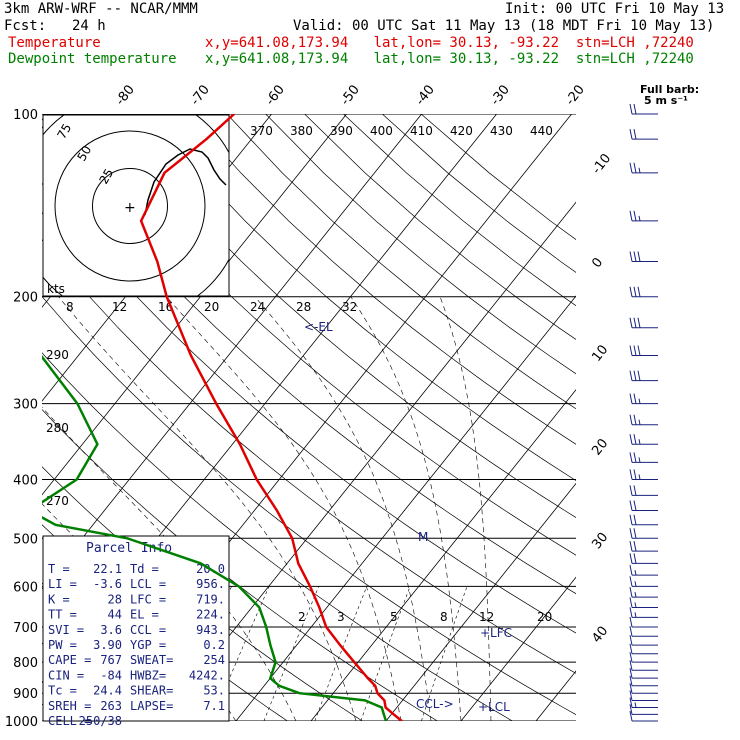 The width and height of the screenshot is (740, 740). What do you see at coordinates (200, 95) in the screenshot?
I see `isotherm-label: -70` at bounding box center [200, 95].